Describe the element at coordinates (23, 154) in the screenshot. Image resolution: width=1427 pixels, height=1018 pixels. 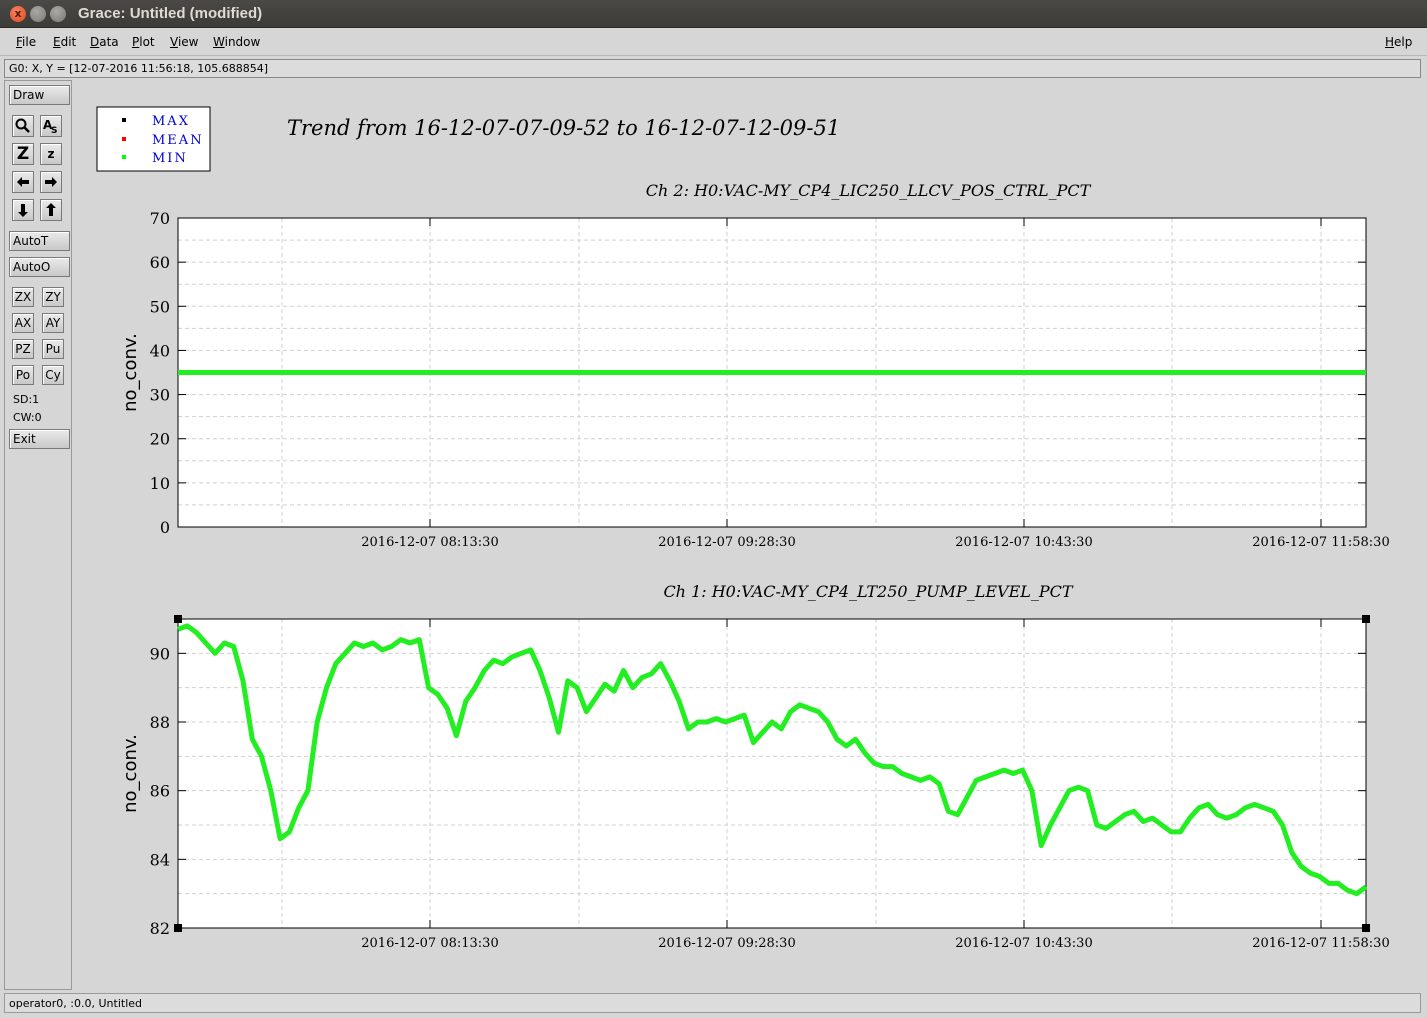
I see `zoom-in-icon: Z` at that location.